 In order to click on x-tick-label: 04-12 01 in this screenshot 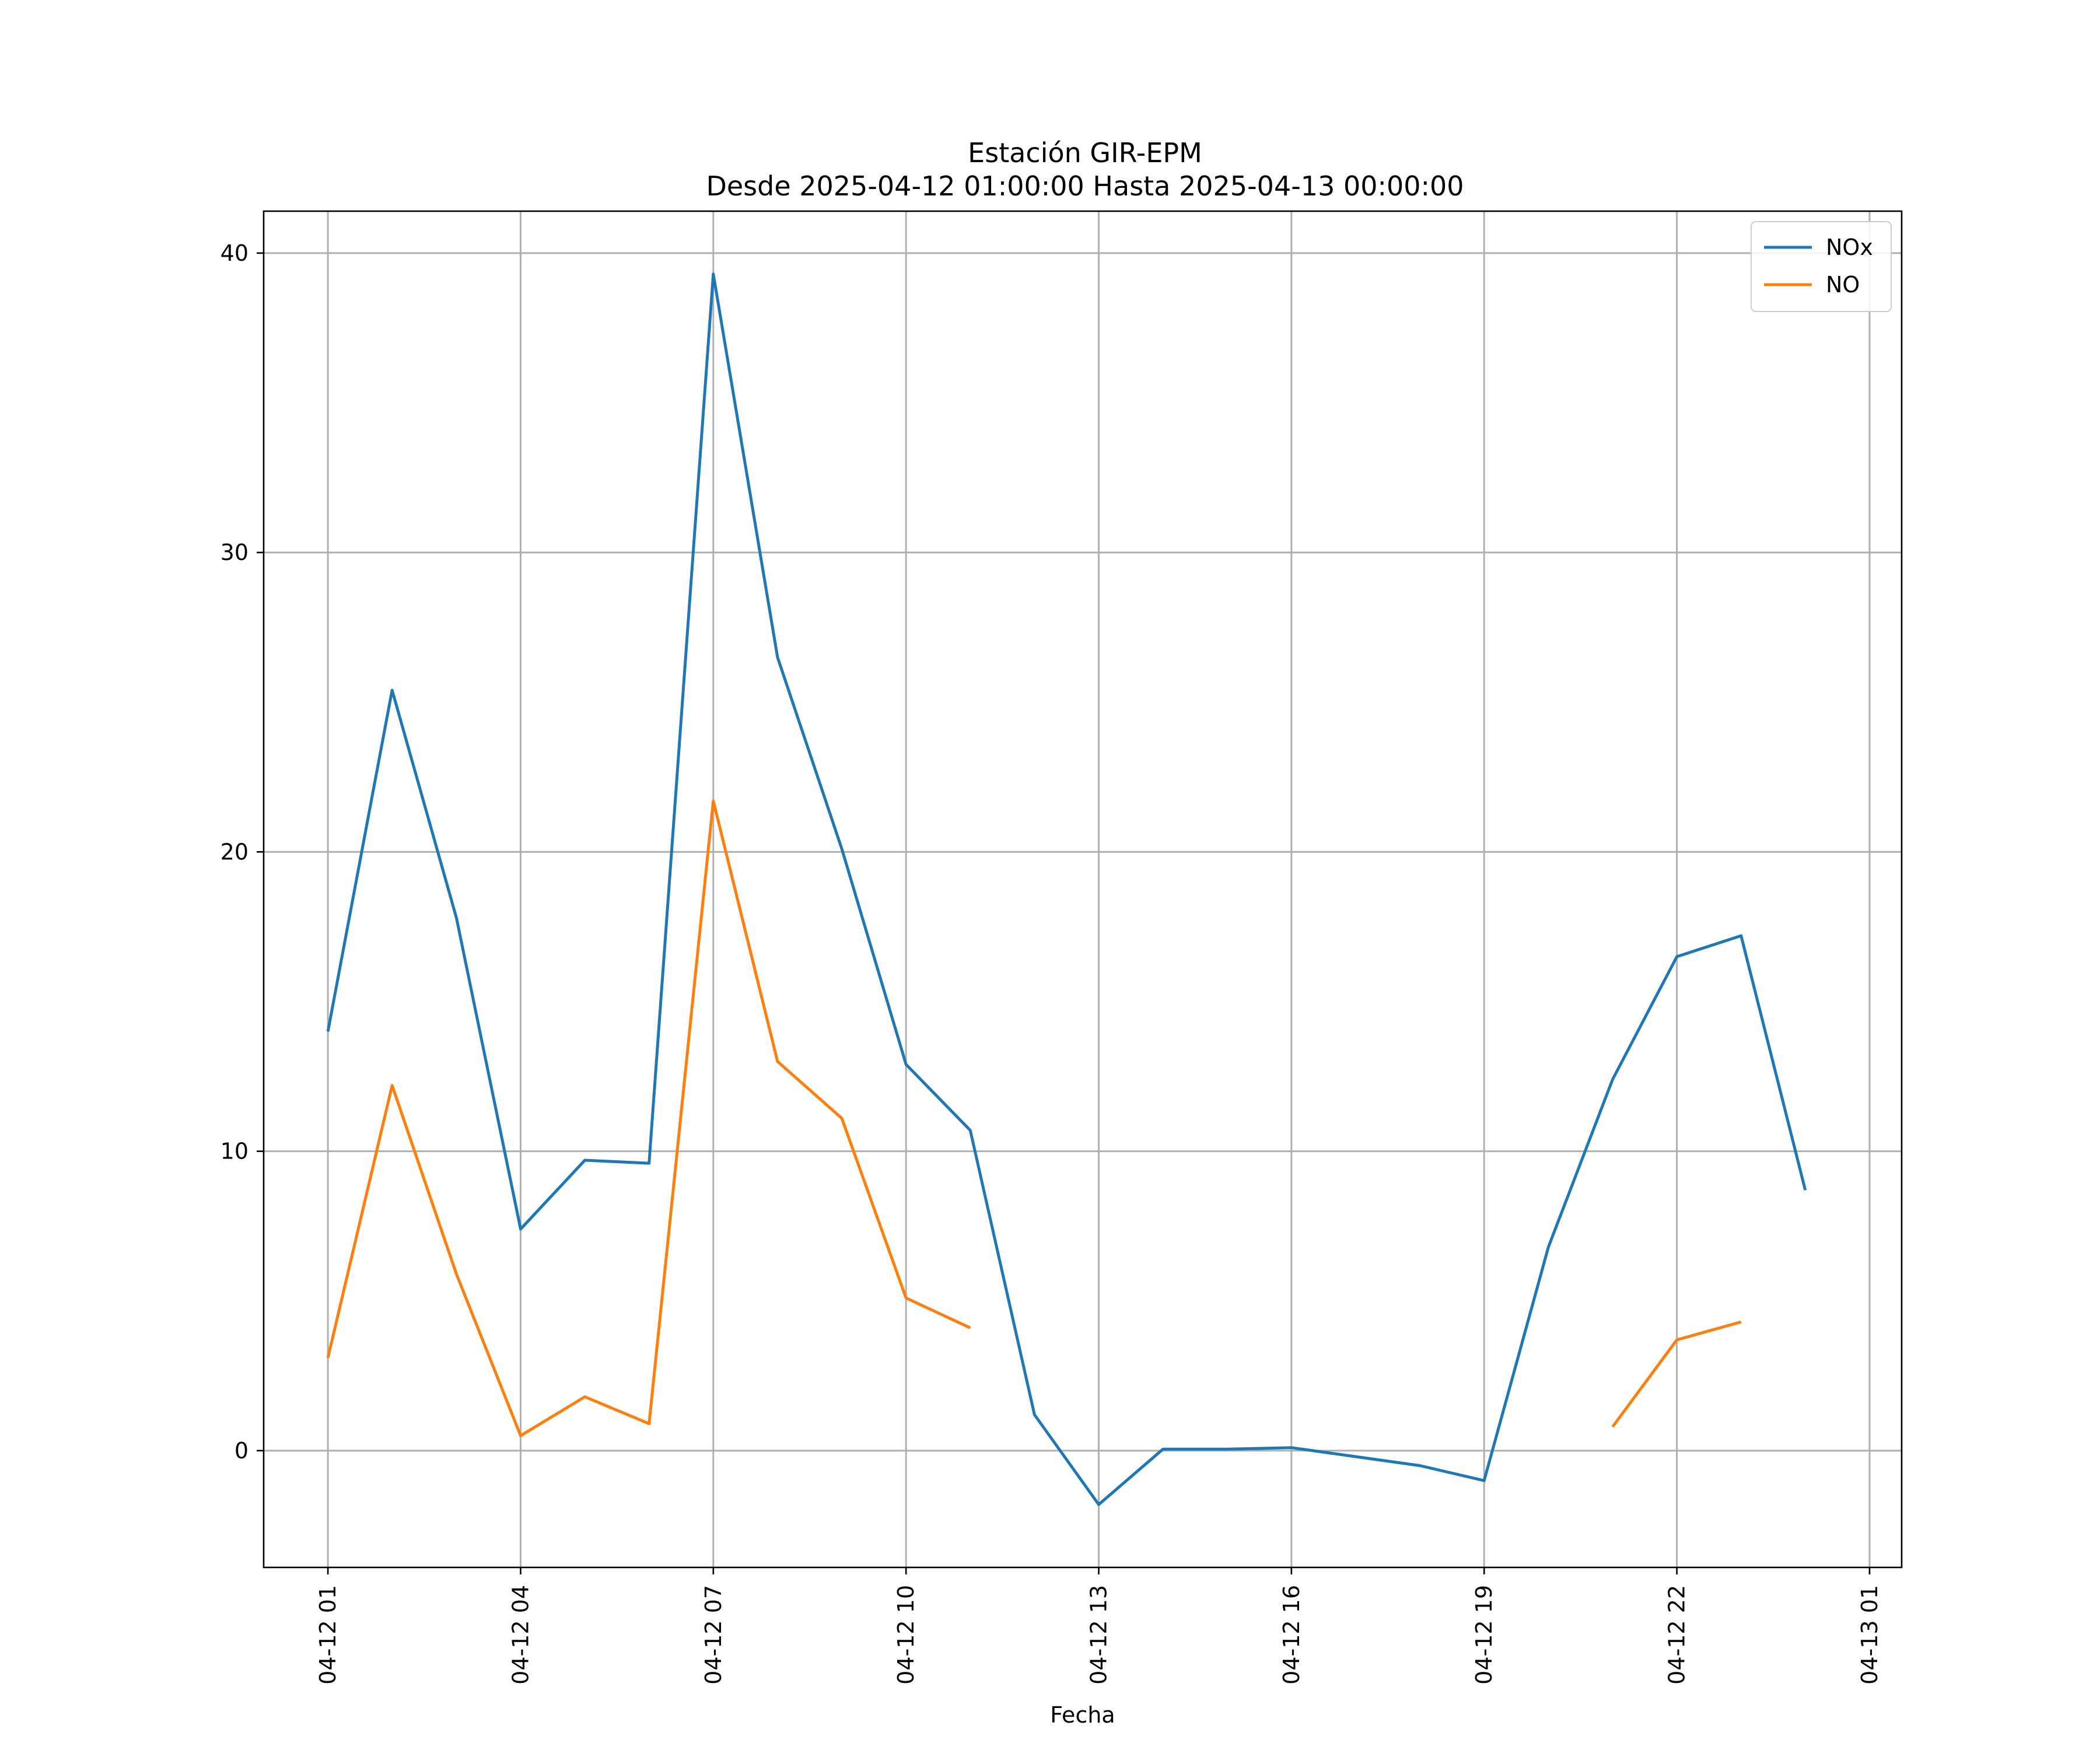, I will do `click(328, 1635)`.